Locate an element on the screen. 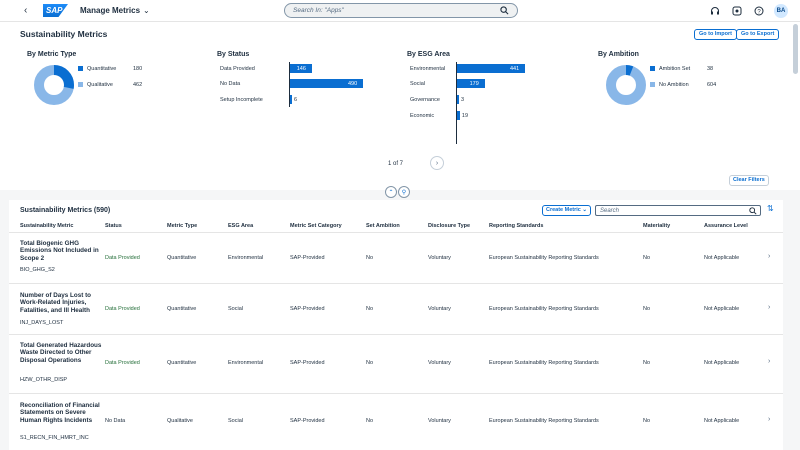 The width and height of the screenshot is (800, 450). sap-logo: SAP is located at coordinates (55, 10).